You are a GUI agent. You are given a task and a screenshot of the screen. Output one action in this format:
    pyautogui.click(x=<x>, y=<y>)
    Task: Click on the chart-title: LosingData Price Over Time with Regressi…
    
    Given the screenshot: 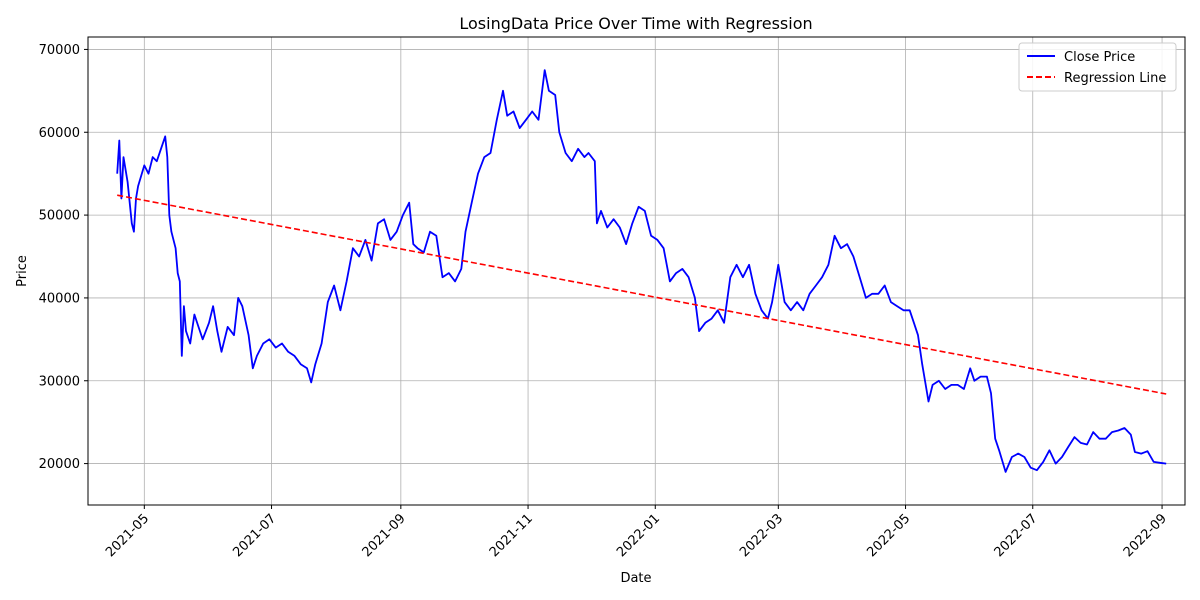 What is the action you would take?
    pyautogui.click(x=635, y=23)
    